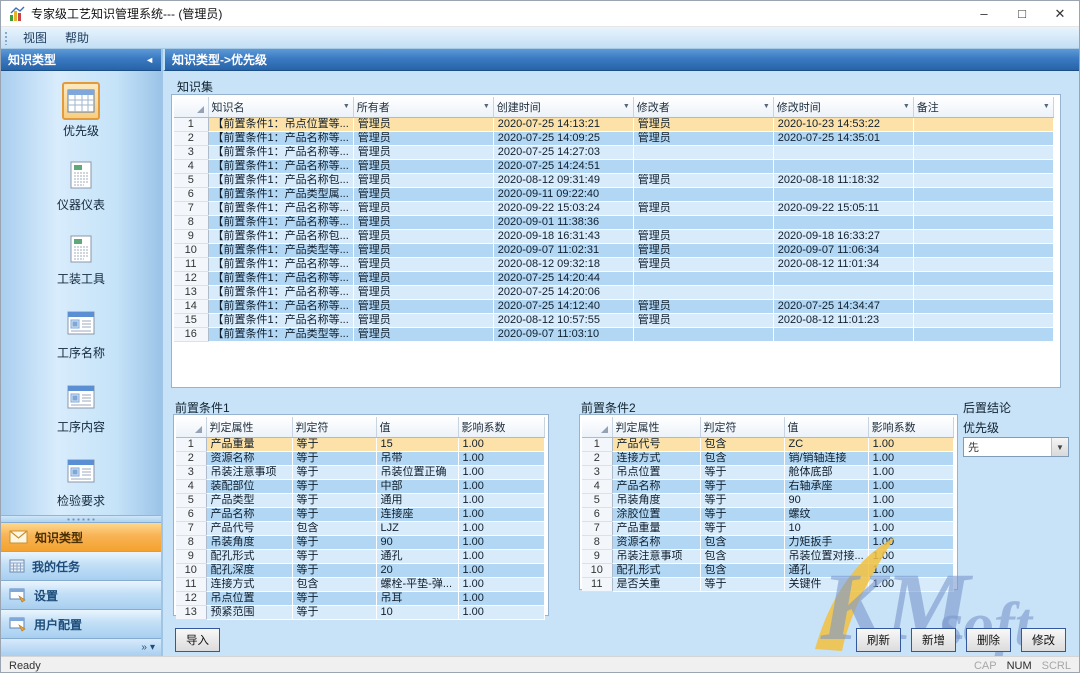 Image resolution: width=1080 pixels, height=673 pixels. Describe the element at coordinates (249, 427) in the screenshot. I see `column-header: 判定属性` at that location.